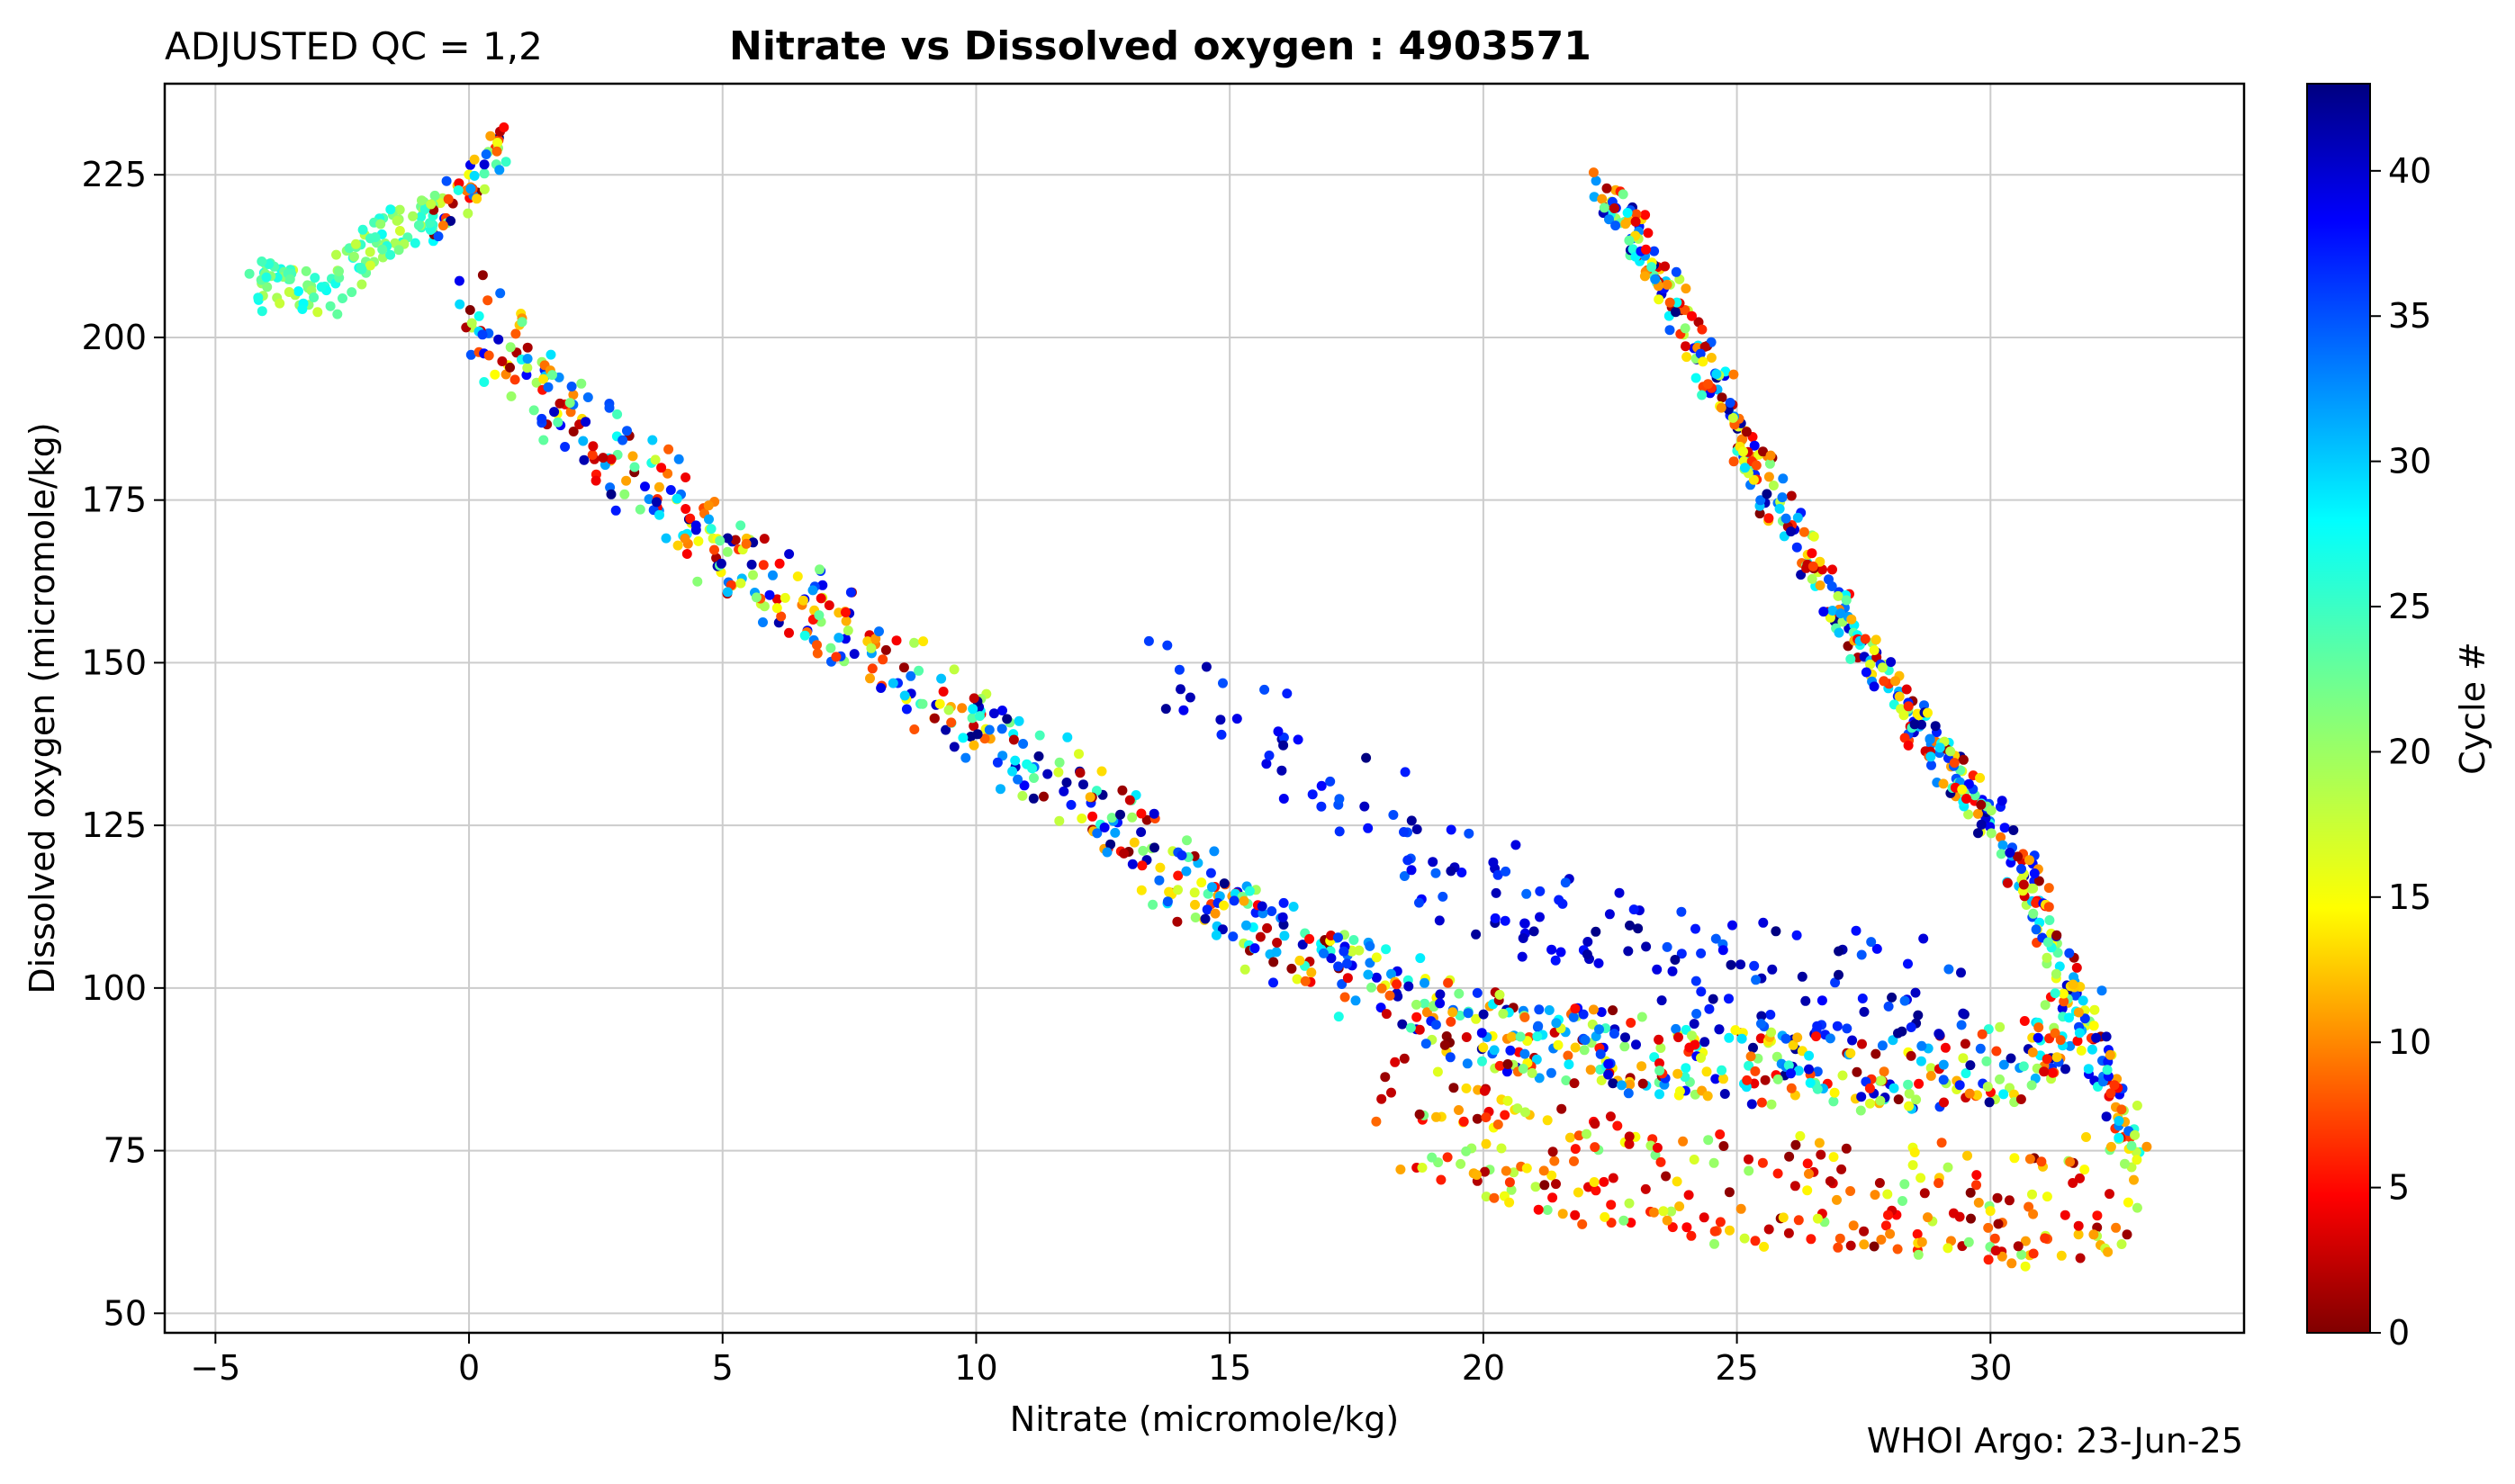 This screenshot has height=1484, width=2515. What do you see at coordinates (114, 988) in the screenshot?
I see `y-tick-label: 100` at bounding box center [114, 988].